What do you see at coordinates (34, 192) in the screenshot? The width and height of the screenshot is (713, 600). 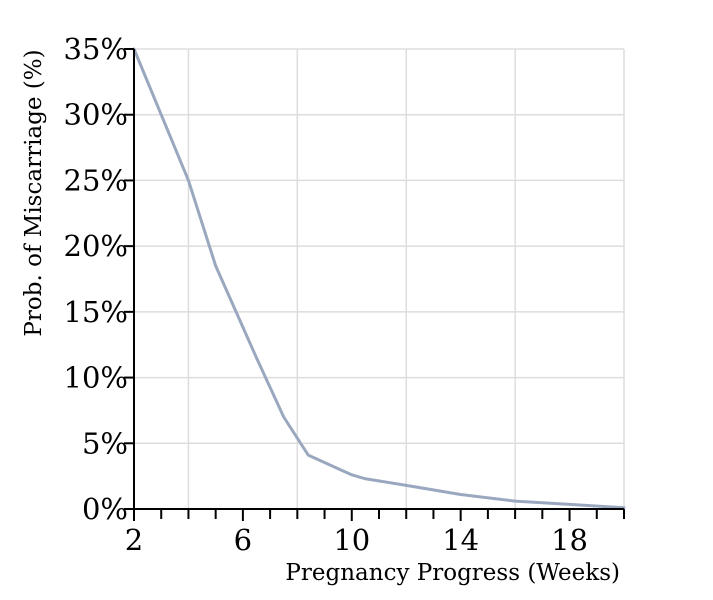 I see `y-axis-title: Prob. of Miscarriage (%)` at bounding box center [34, 192].